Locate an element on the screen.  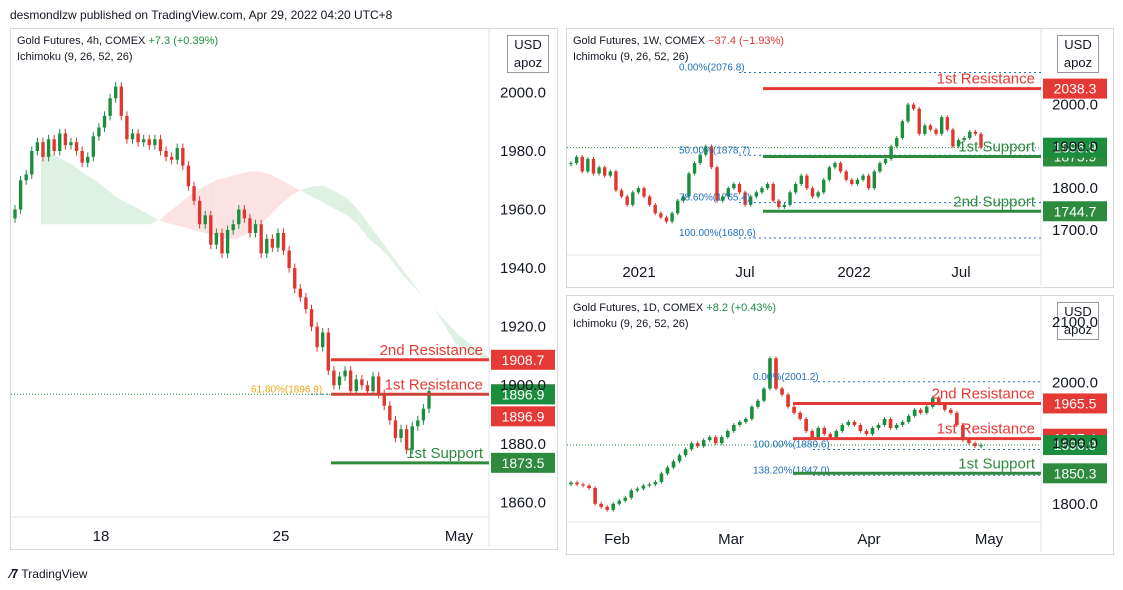
y-tick-label: 2000.0 is located at coordinates (1075, 105).